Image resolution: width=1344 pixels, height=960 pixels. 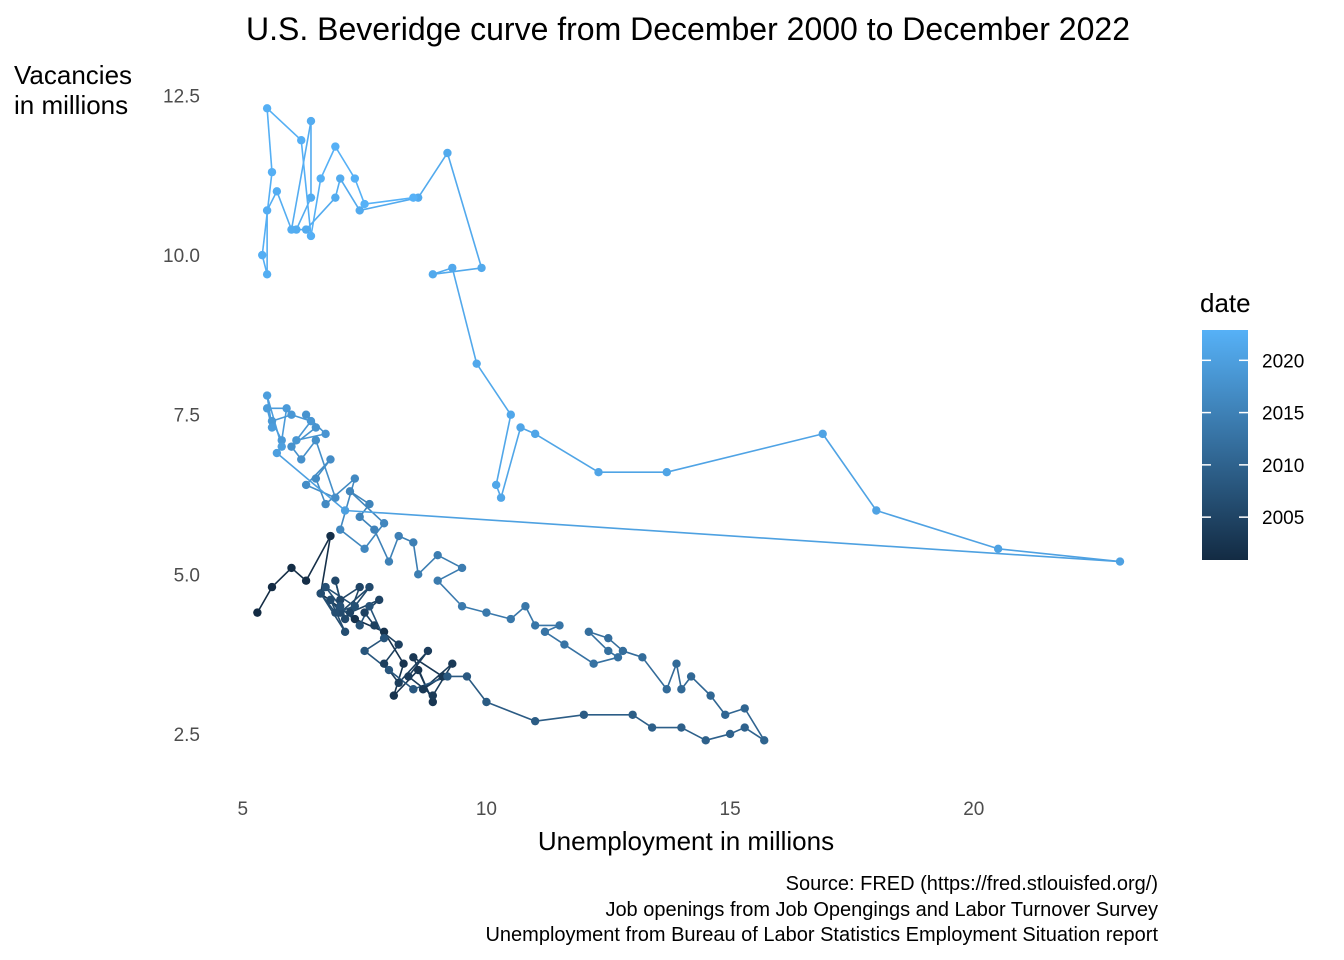 What do you see at coordinates (610, 809) in the screenshot?
I see `x-axis-ticks: 5 10 15 20` at bounding box center [610, 809].